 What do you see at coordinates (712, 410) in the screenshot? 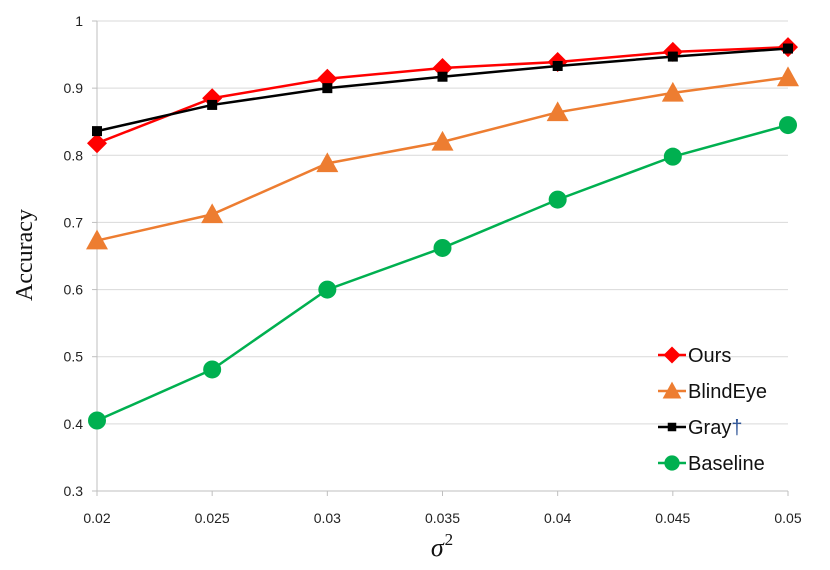
I see `legend: Ours BlindEye Gray† Baseline` at bounding box center [712, 410].